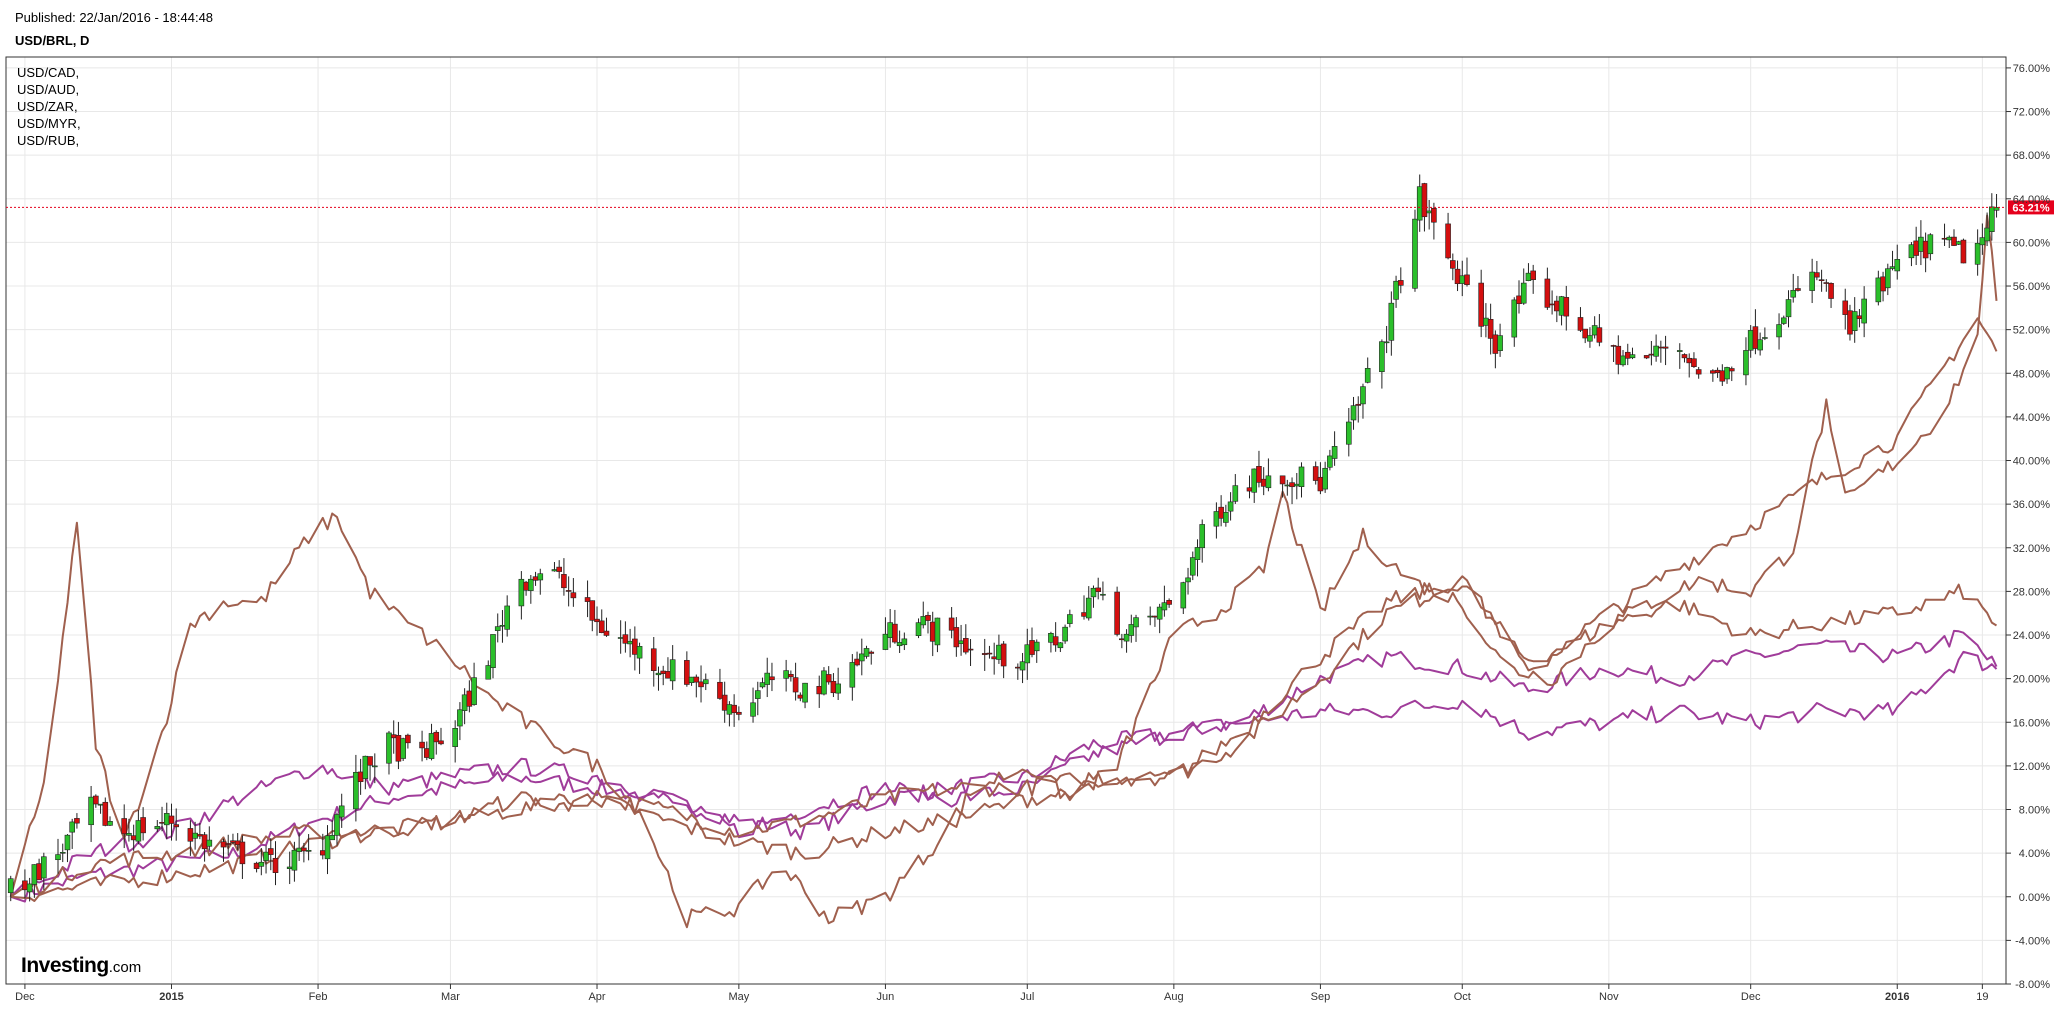 The image size is (2061, 1010). What do you see at coordinates (48, 89) in the screenshot?
I see `legend-item-usd-aud: USD/AUD,` at bounding box center [48, 89].